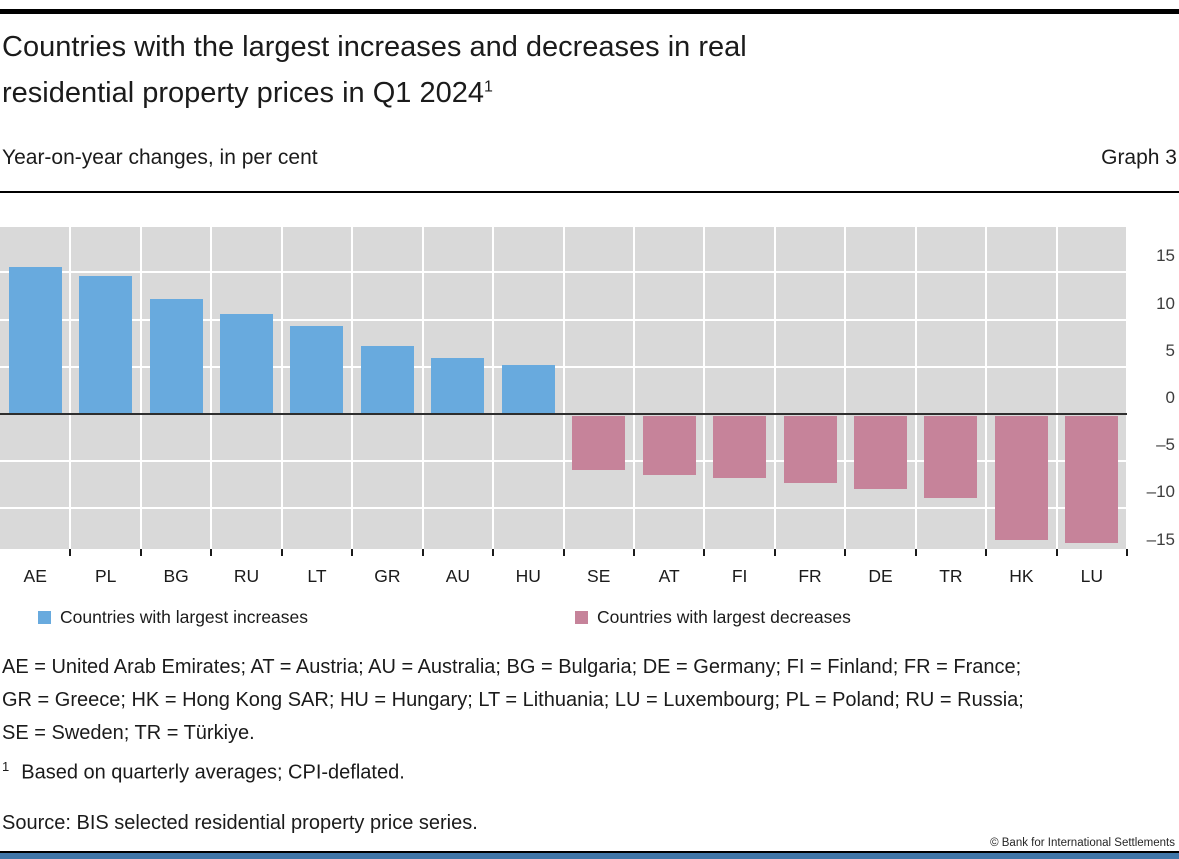 Image resolution: width=1179 pixels, height=859 pixels. What do you see at coordinates (1170, 350) in the screenshot?
I see `y-tick-label-5: 5` at bounding box center [1170, 350].